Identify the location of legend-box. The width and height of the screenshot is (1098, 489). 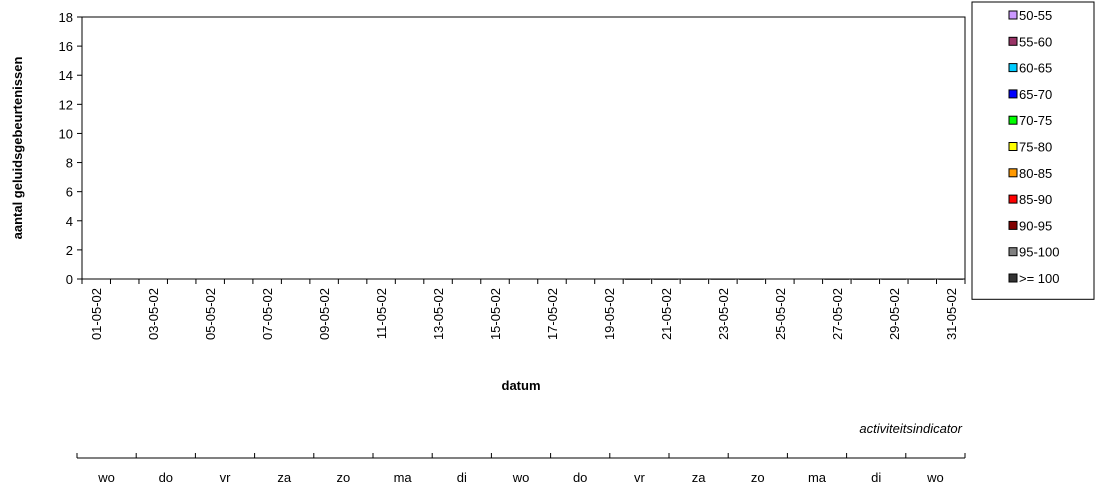
(1033, 150).